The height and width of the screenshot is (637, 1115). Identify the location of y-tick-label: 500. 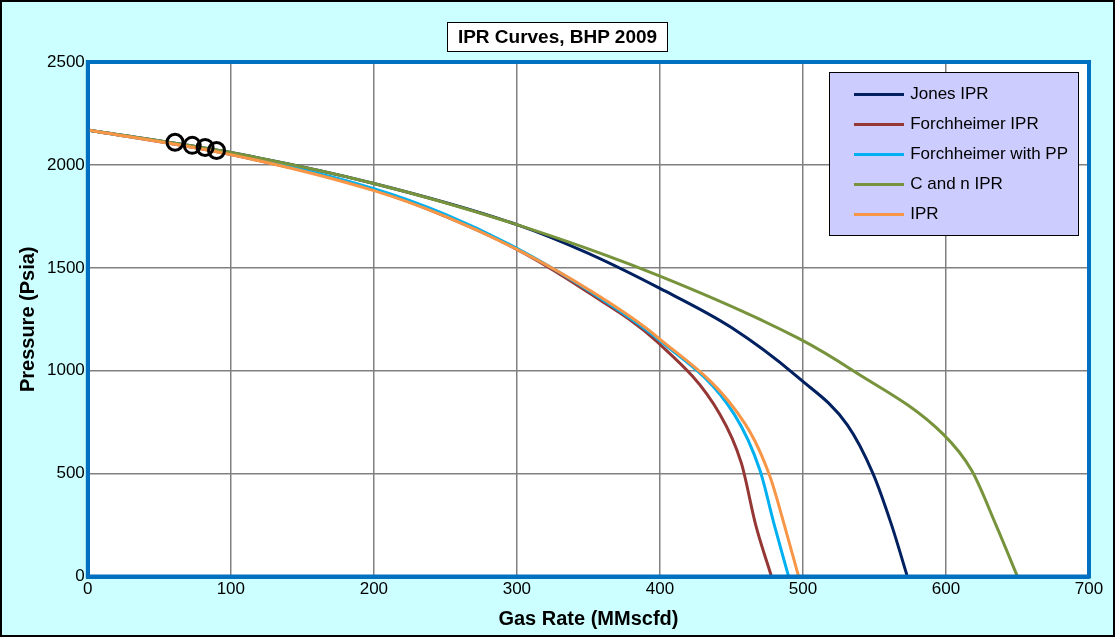
(70, 473).